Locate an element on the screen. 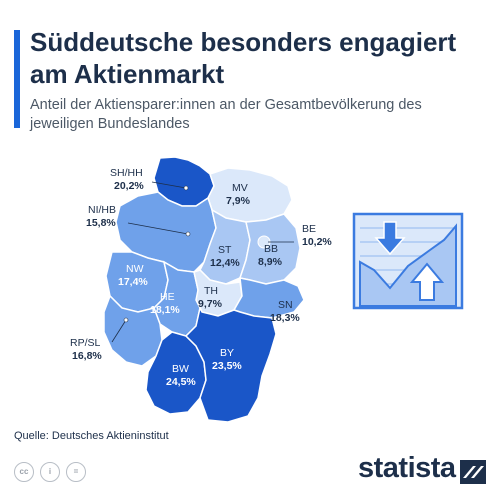 This screenshot has width=499, height=499. statista-wordmark: statista is located at coordinates (407, 468).